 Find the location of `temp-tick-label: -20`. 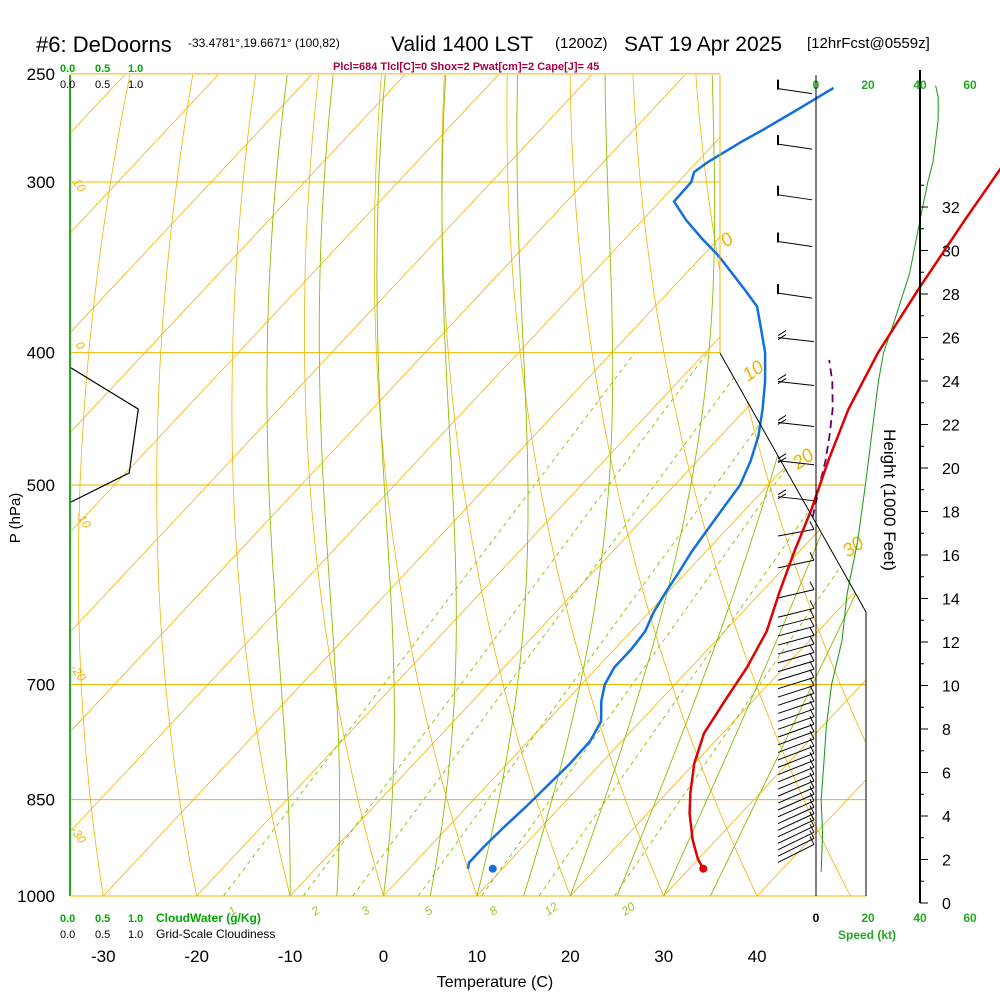

temp-tick-label: -20 is located at coordinates (196, 956).